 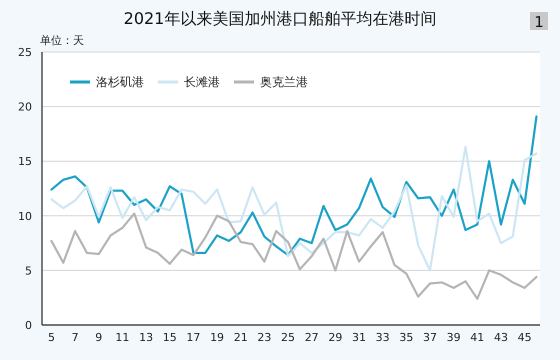 I want to click on x-tick-label: 5, so click(x=51, y=337).